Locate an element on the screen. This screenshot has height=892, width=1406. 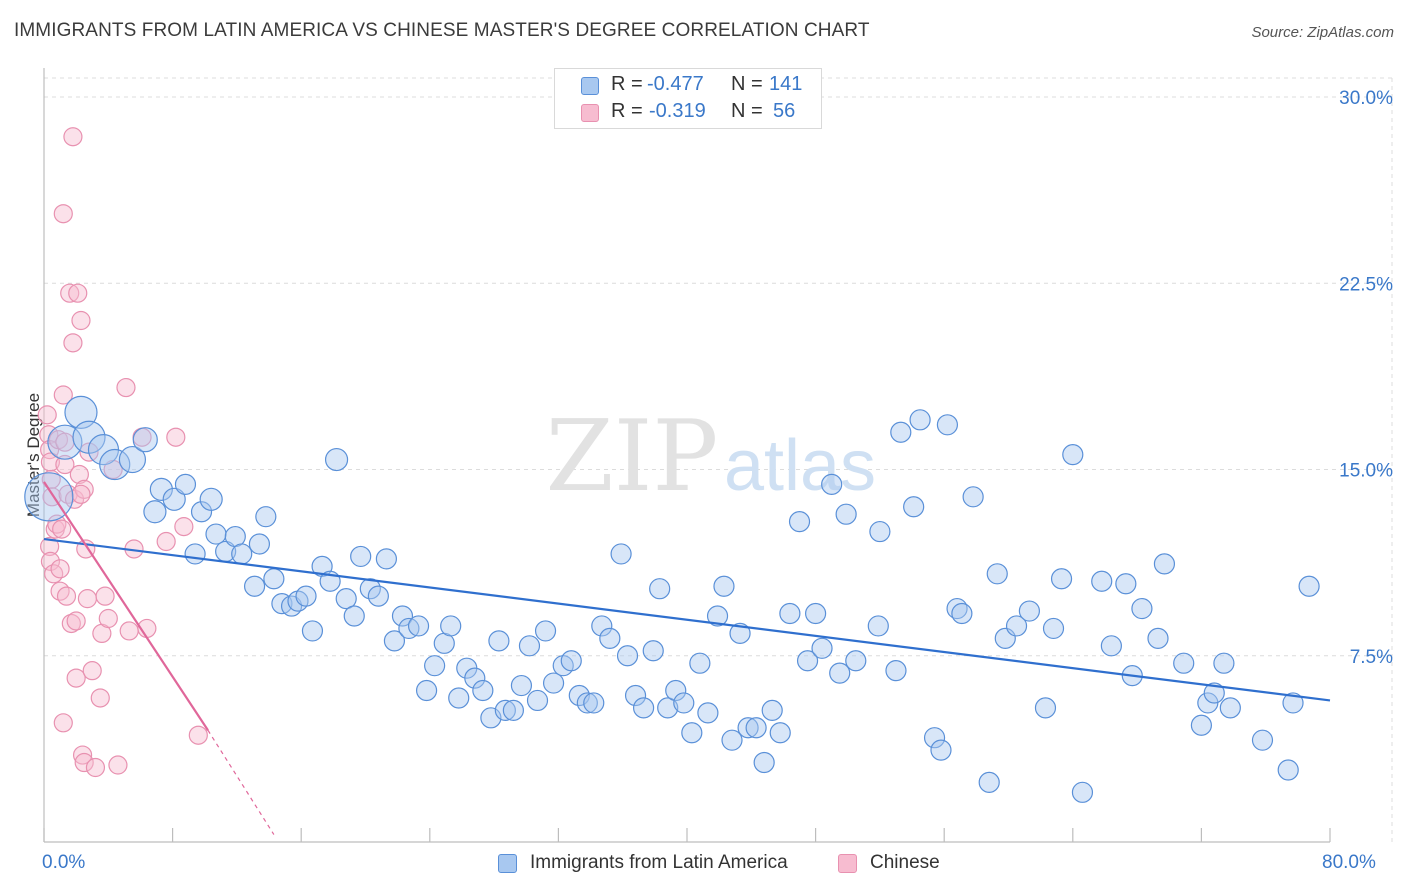
chinese-trend-line is located at coordinates (126, 606).